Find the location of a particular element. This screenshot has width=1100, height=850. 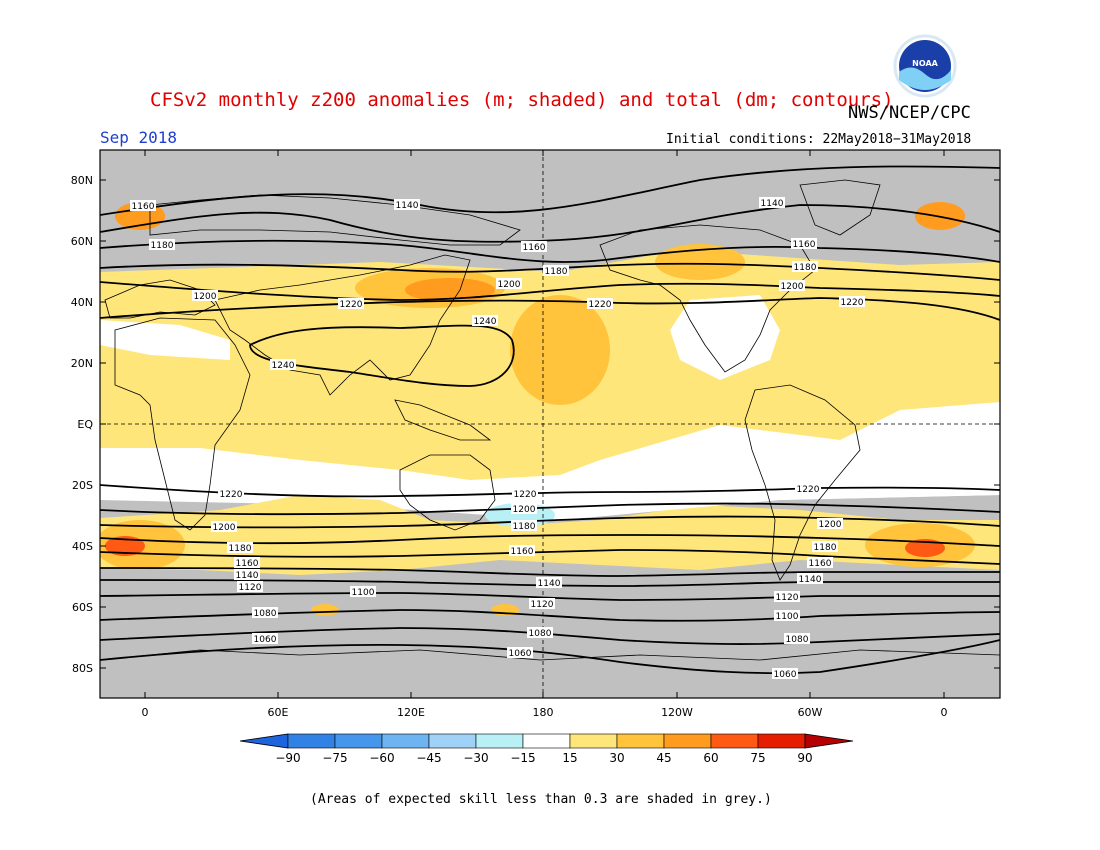

lat-tick-label: 60N is located at coordinates (82, 241).